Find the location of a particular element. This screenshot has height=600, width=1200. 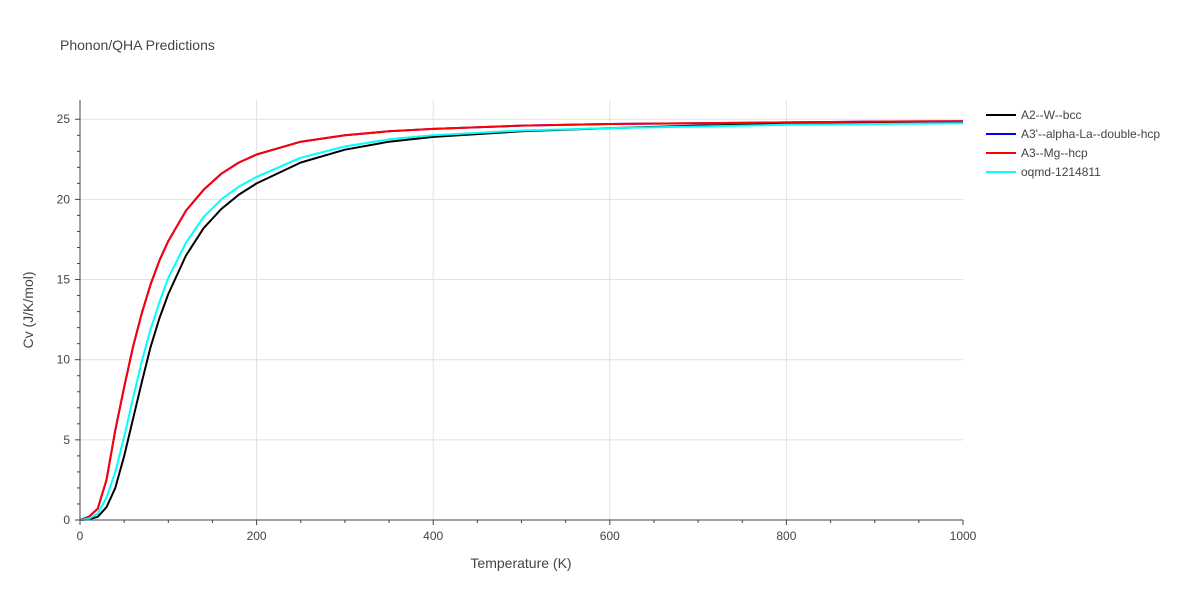

x-tick-label: 800 is located at coordinates (786, 536).